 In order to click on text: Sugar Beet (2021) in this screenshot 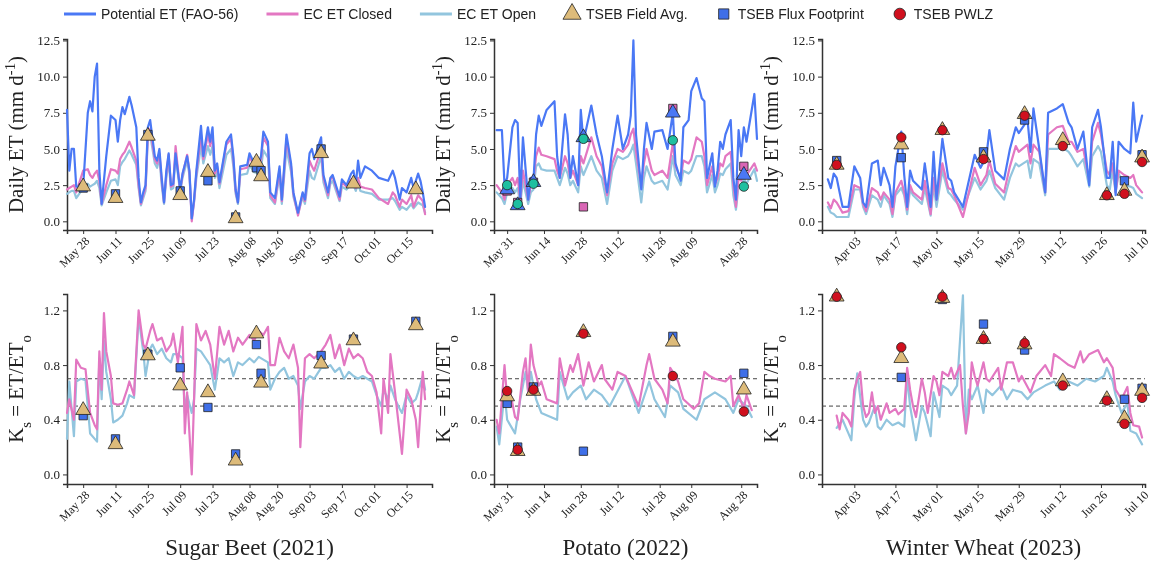, I will do `click(249, 547)`.